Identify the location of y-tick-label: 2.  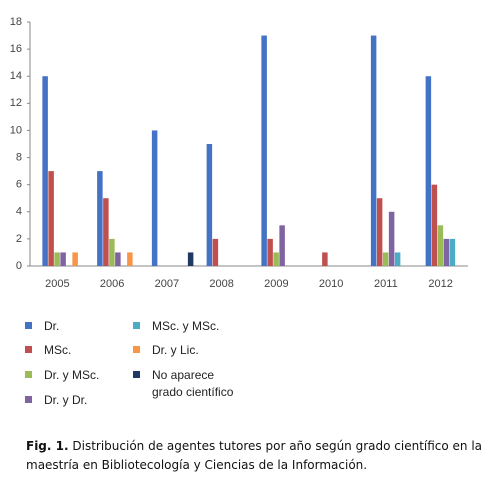
(19, 239).